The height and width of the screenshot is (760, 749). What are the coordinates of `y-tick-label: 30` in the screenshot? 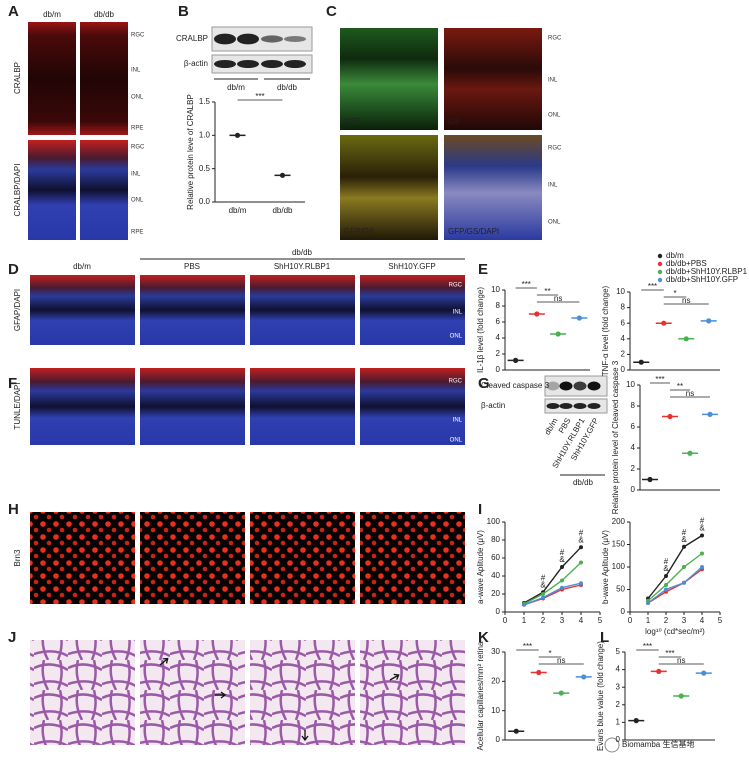 It's located at (495, 651).